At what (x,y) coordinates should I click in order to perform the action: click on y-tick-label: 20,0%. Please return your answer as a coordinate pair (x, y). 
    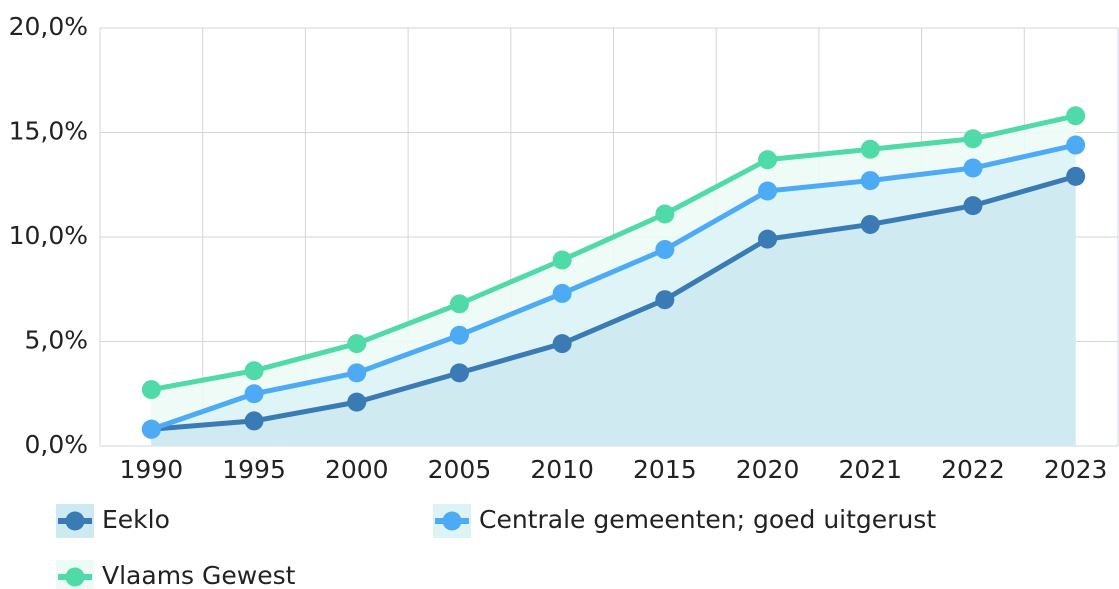
    Looking at the image, I should click on (48, 26).